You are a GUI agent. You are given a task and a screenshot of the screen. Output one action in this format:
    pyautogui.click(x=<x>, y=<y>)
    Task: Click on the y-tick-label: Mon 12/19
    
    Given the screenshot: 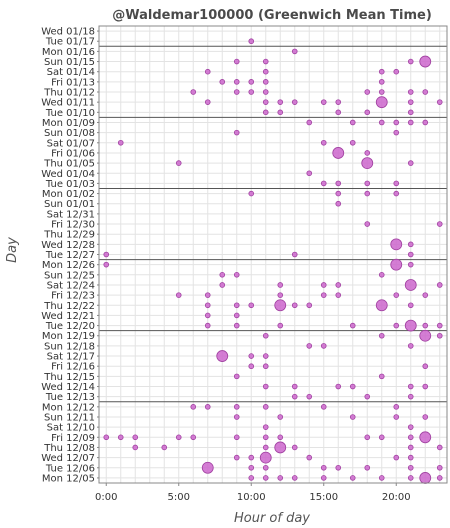 What is the action you would take?
    pyautogui.click(x=68, y=336)
    